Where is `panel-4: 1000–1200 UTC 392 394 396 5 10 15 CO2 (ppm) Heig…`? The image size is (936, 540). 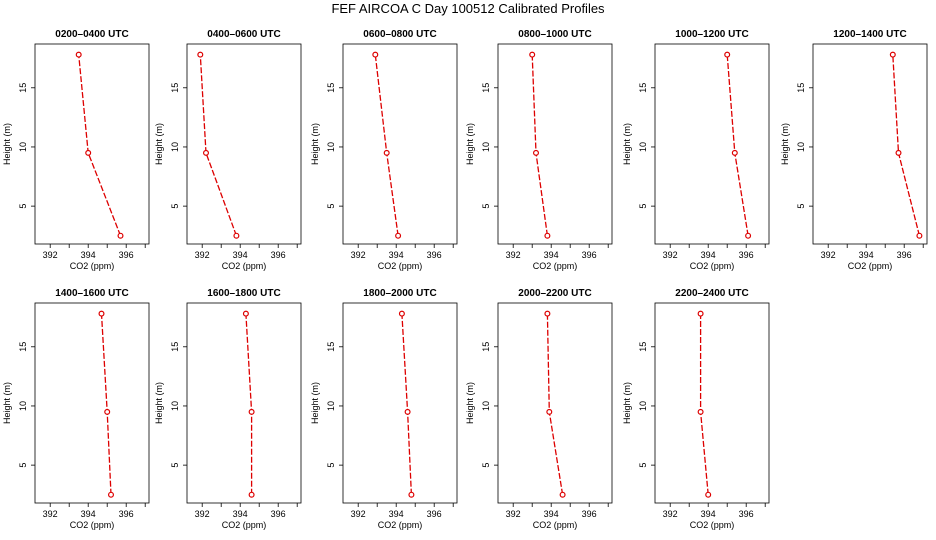
panel-4: 1000–1200 UTC 392 394 396 5 10 15 CO2 (ppm) Heig… is located at coordinates (696, 150).